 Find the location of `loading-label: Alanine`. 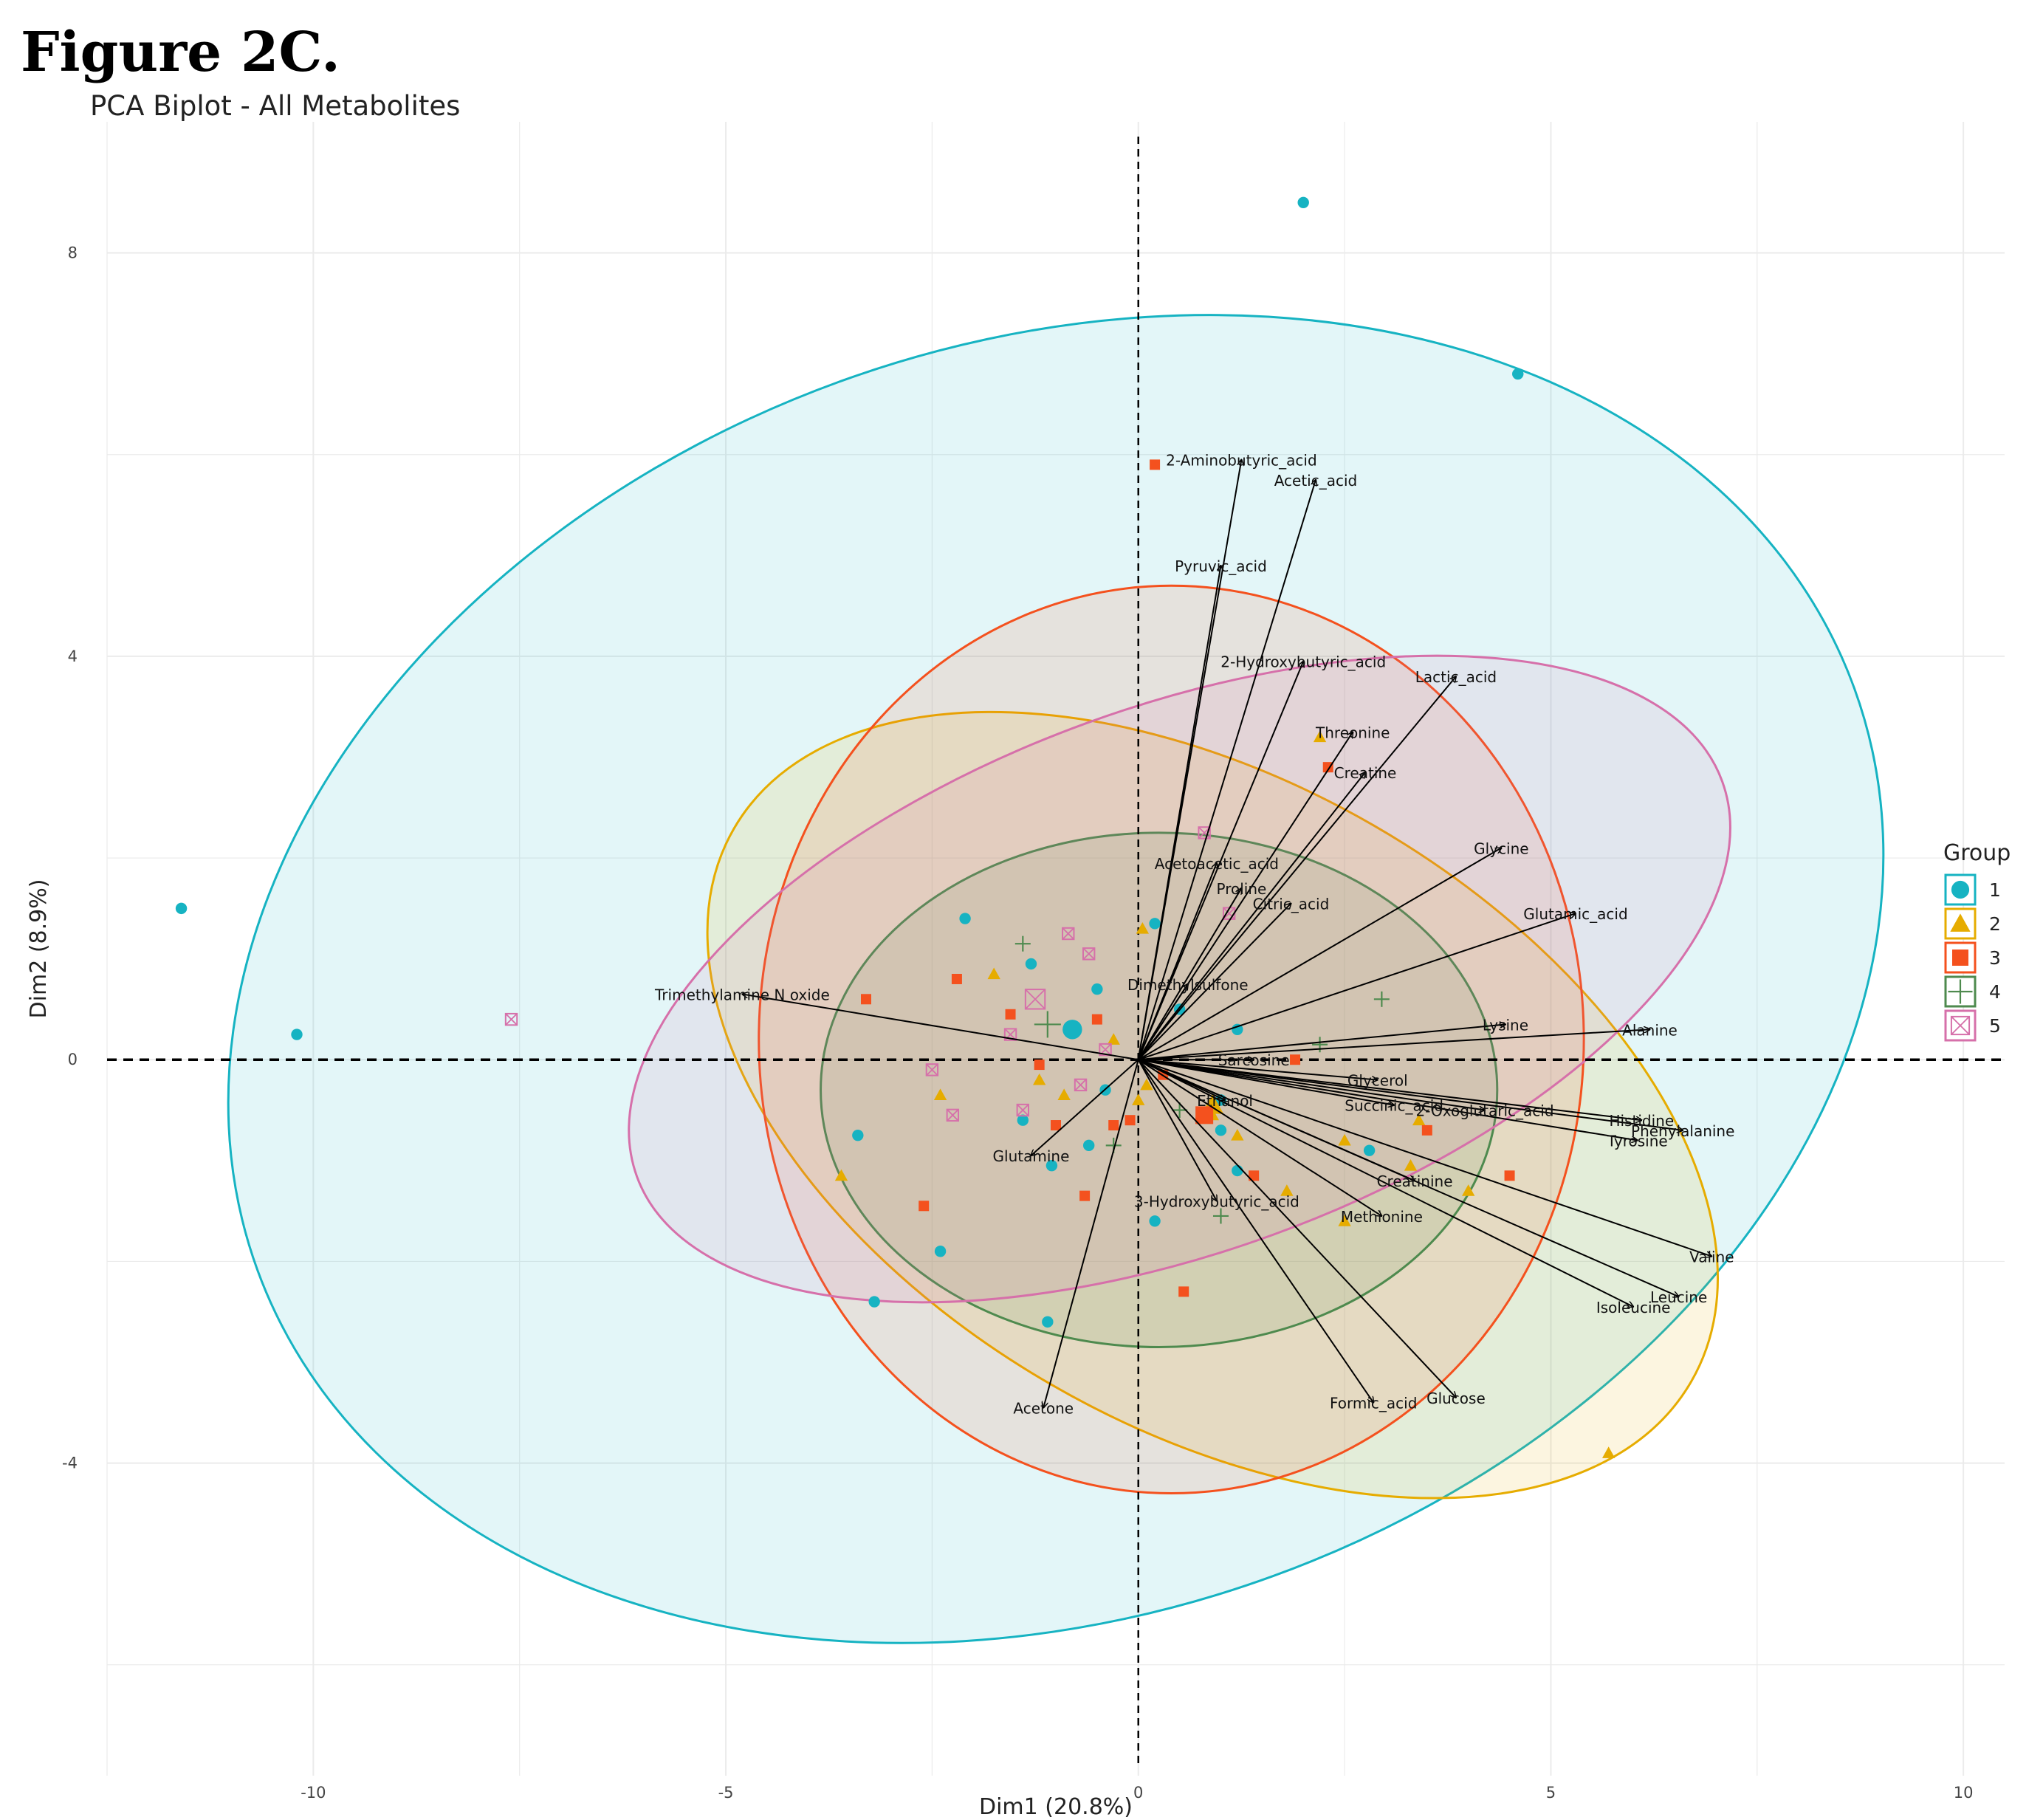

loading-label: Alanine is located at coordinates (1650, 1030).